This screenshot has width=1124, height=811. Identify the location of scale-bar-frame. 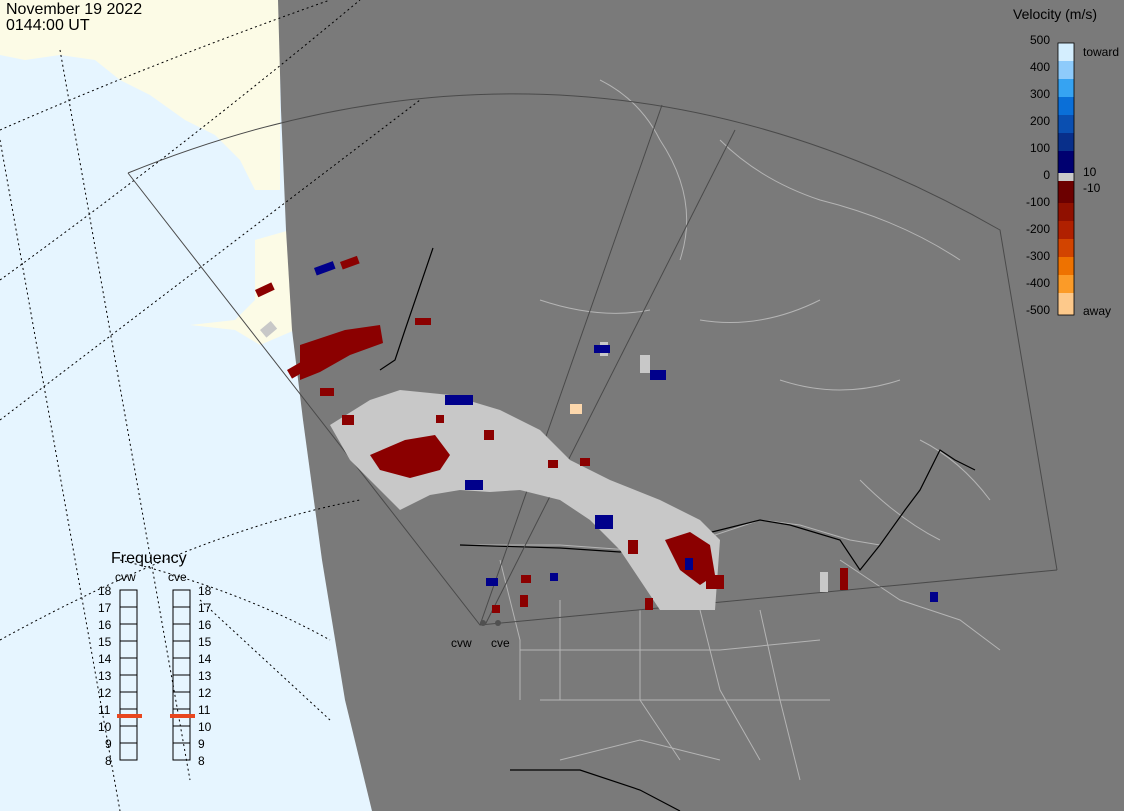
(1066, 179).